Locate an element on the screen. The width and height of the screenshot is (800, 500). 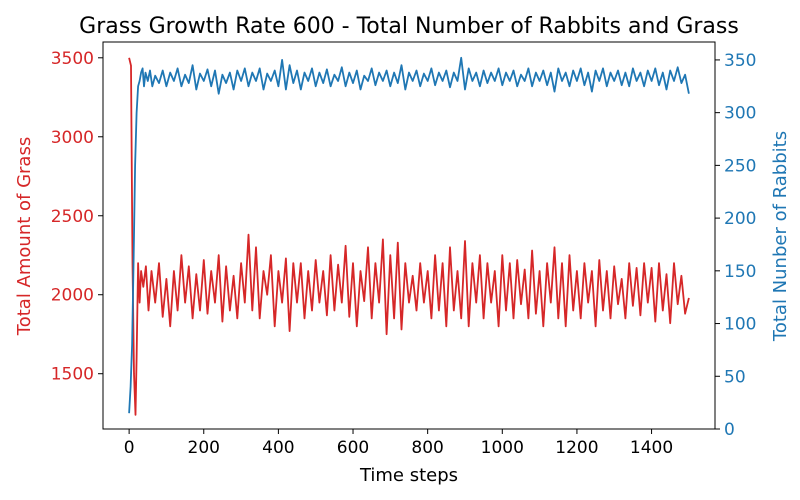
y-left-tick-label: 1500 is located at coordinates (72, 375).